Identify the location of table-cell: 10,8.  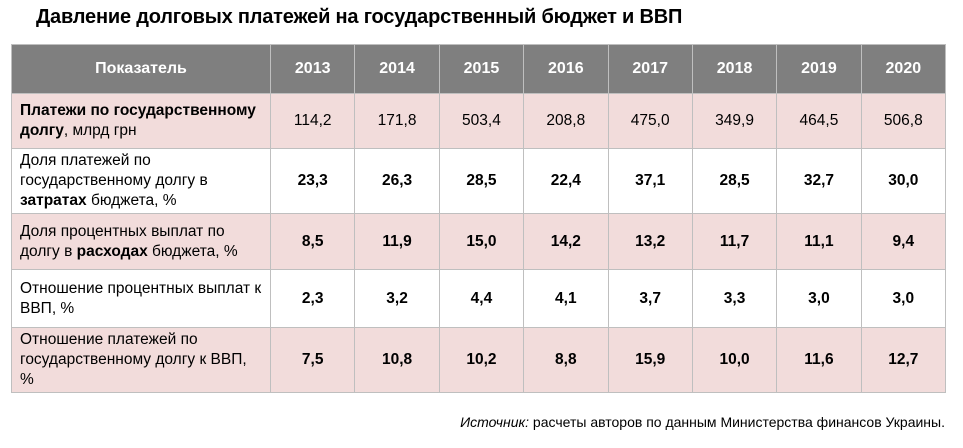
(397, 360).